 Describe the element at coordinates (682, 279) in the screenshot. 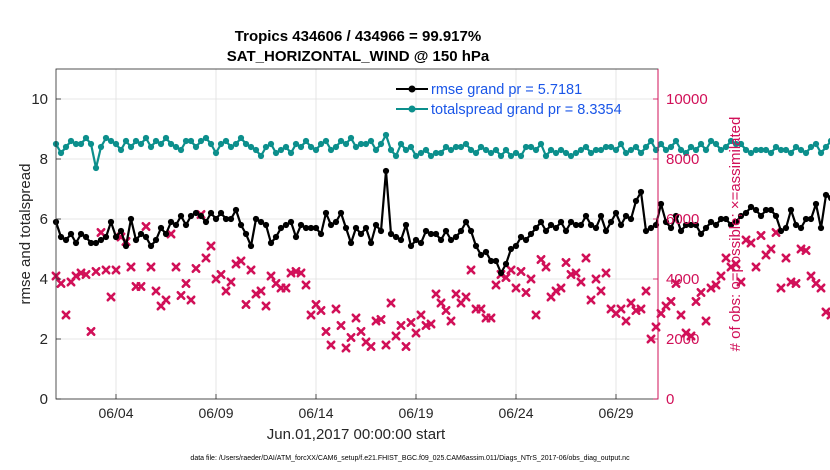

I see `y2-tick-label: 4000` at that location.